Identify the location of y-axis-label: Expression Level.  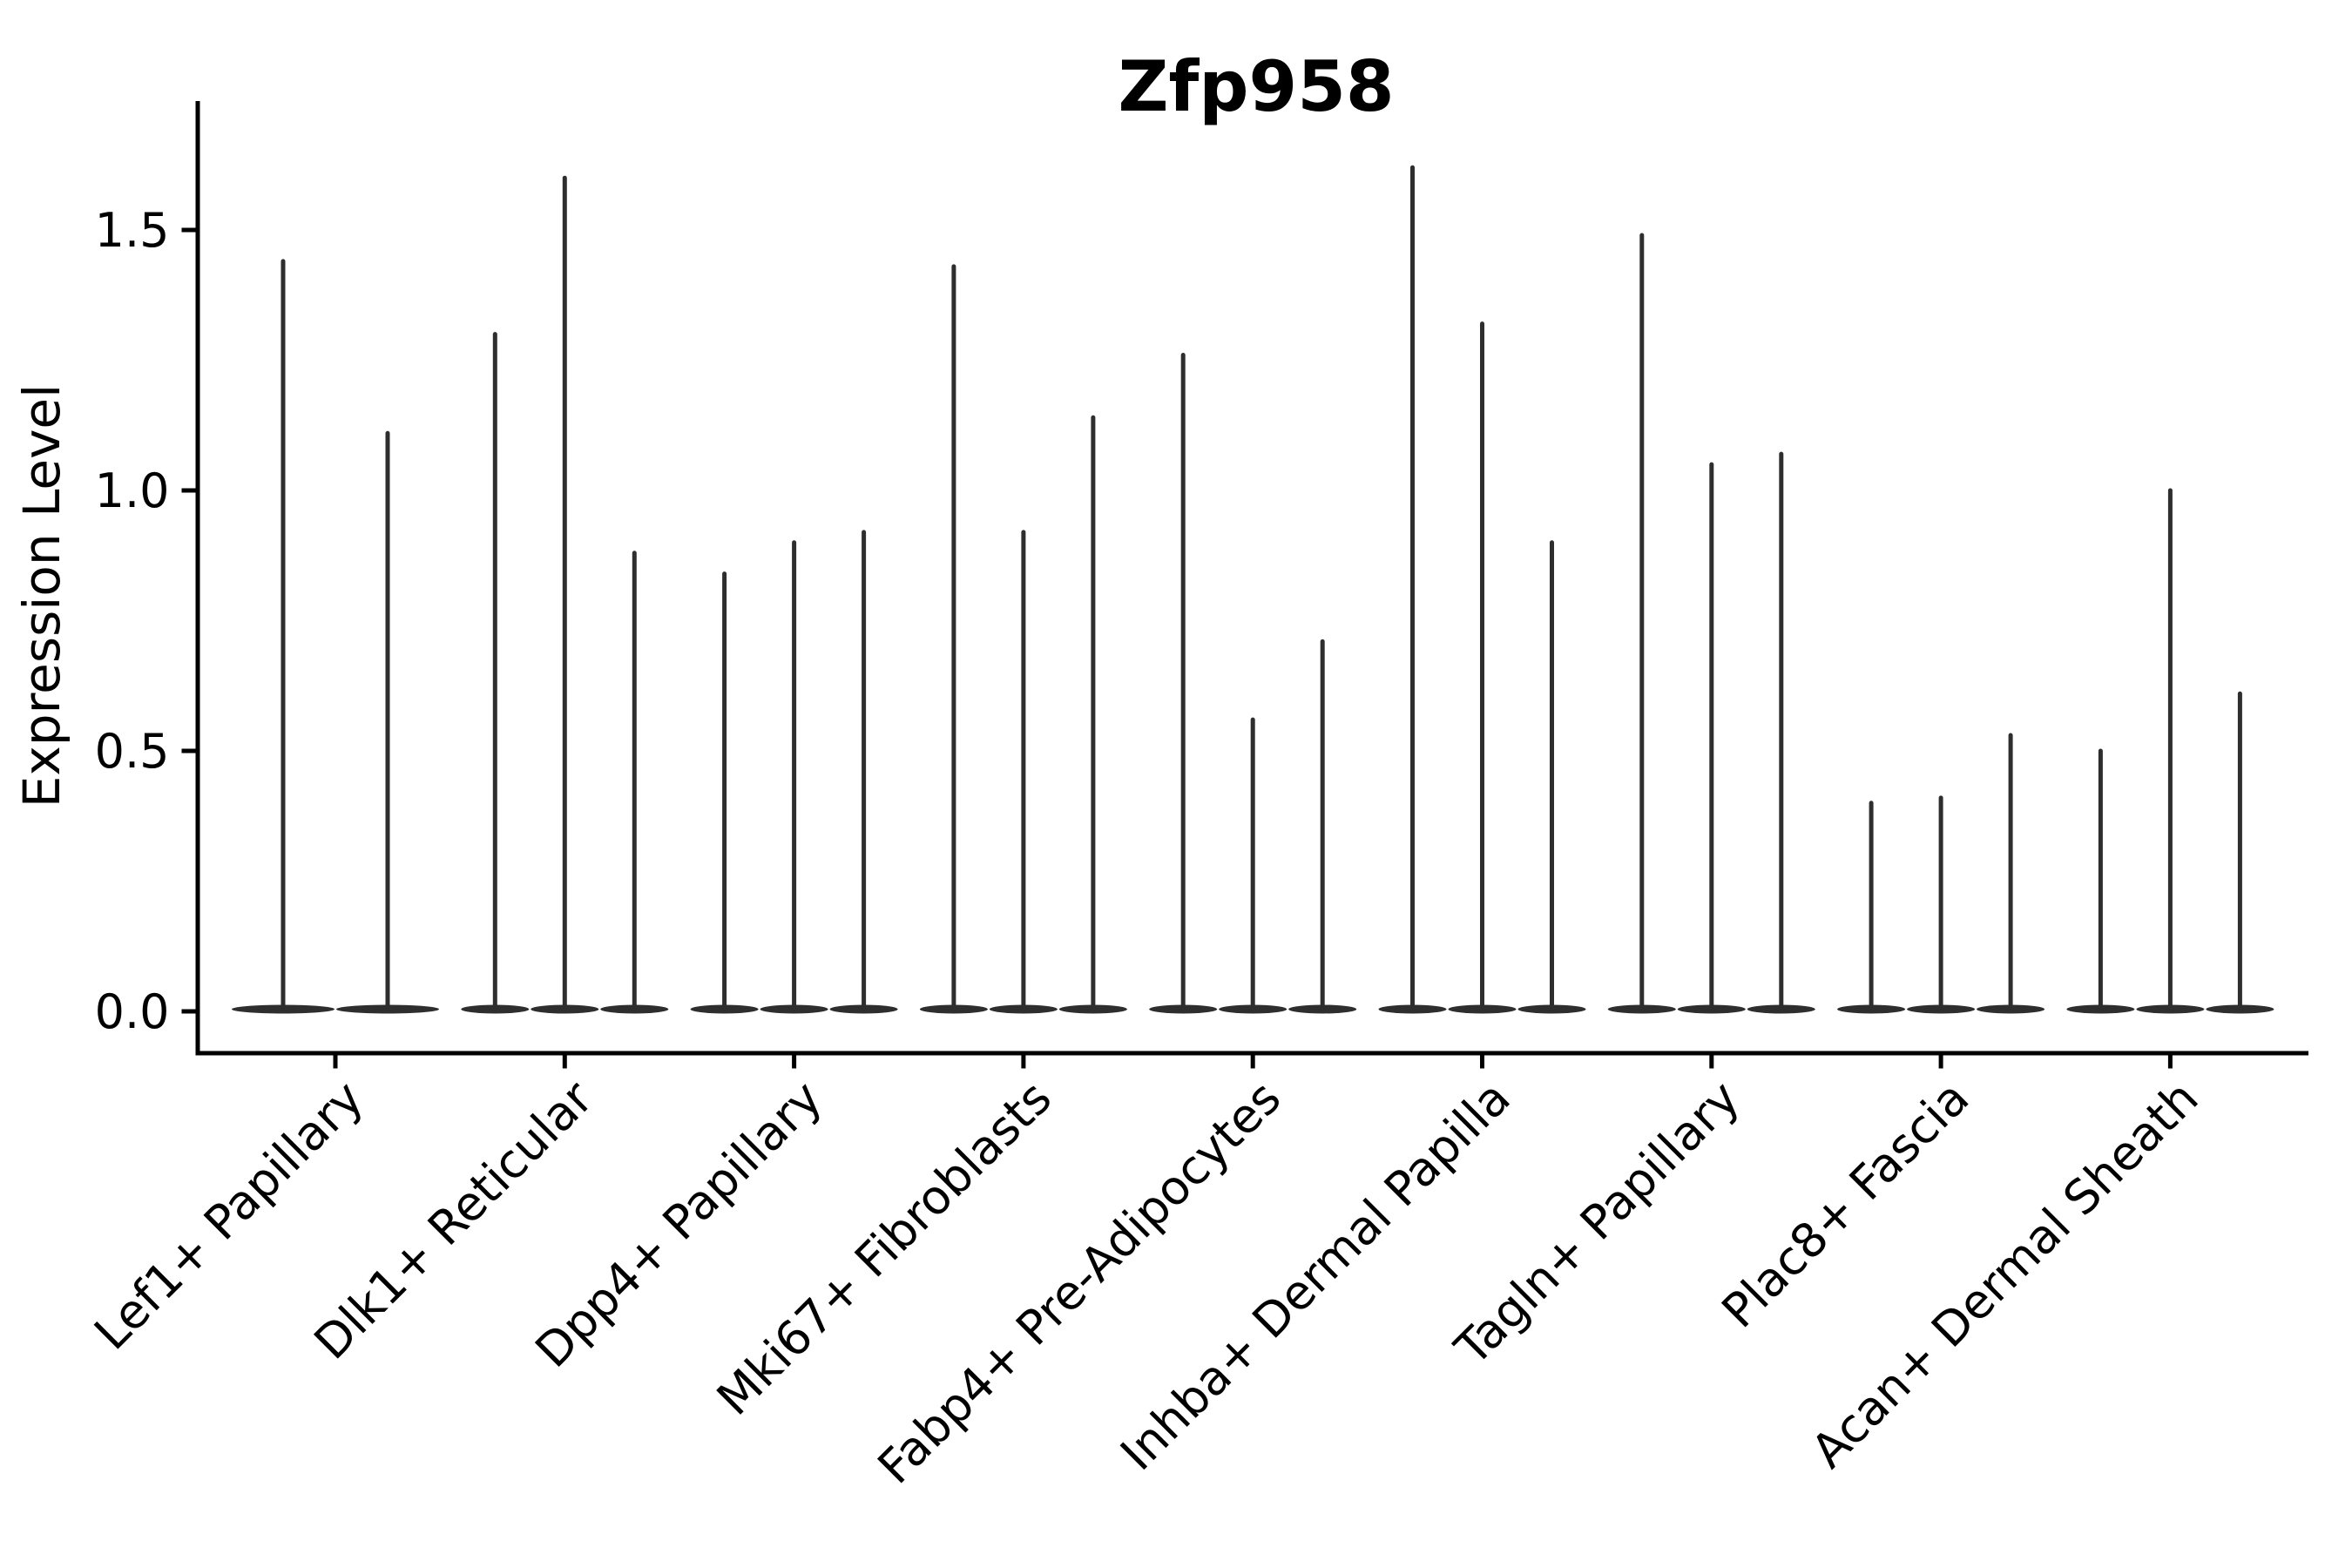
(41, 596).